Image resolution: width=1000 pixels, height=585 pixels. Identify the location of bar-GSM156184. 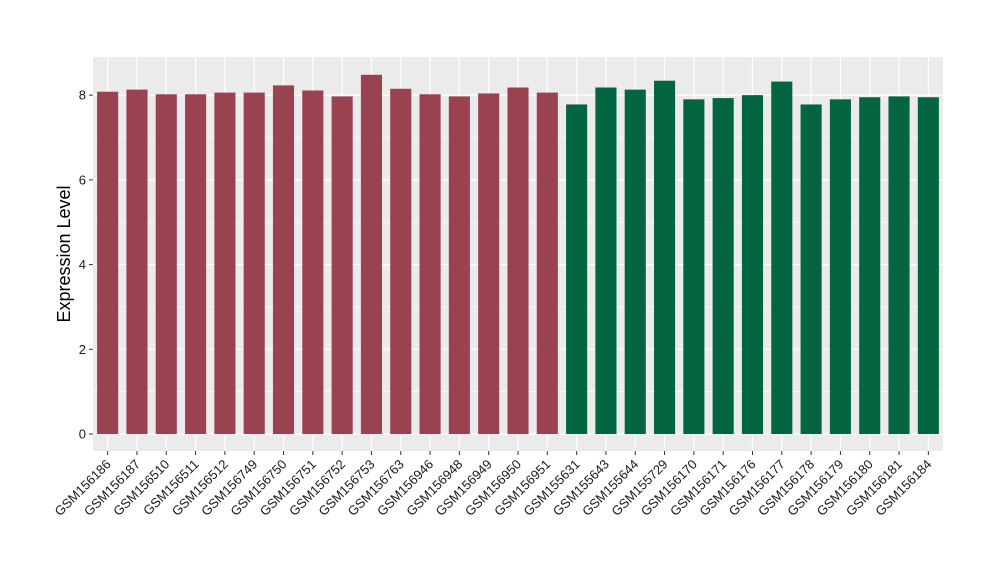
(928, 266).